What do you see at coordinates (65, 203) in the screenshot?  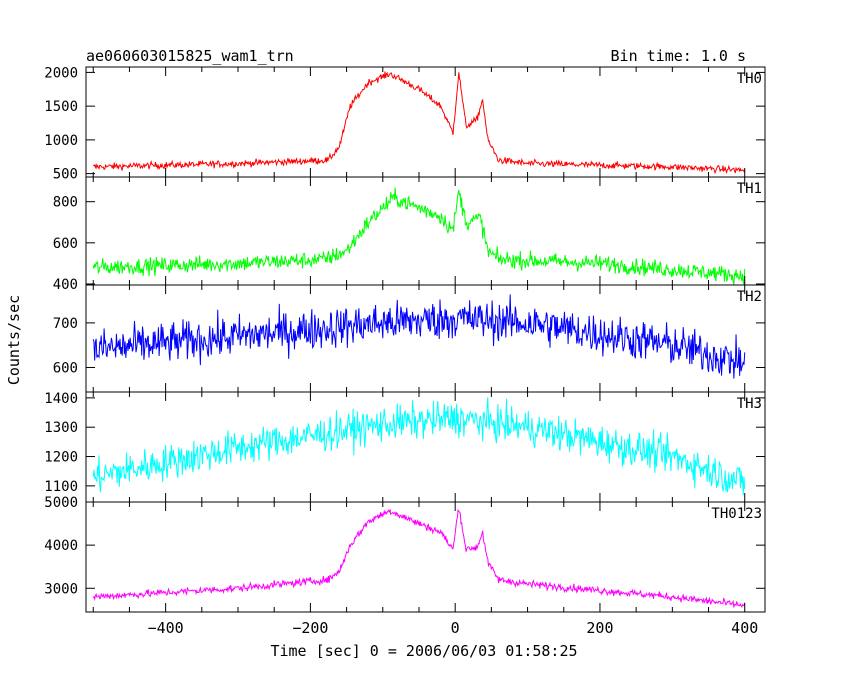 I see `y-tick-label: 800` at bounding box center [65, 203].